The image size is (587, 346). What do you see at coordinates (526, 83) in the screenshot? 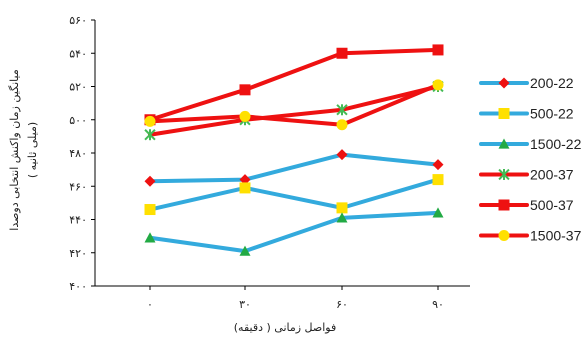
I see `legend-item: 200-22` at bounding box center [526, 83].